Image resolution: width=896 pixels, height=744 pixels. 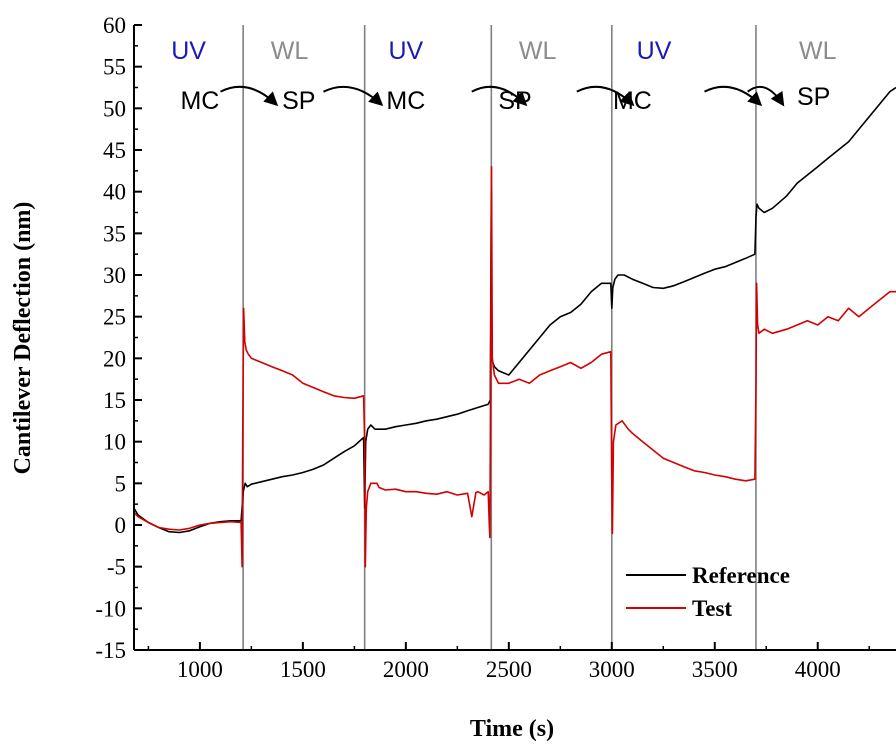 I want to click on x-tick-label: 1000, so click(x=200, y=669).